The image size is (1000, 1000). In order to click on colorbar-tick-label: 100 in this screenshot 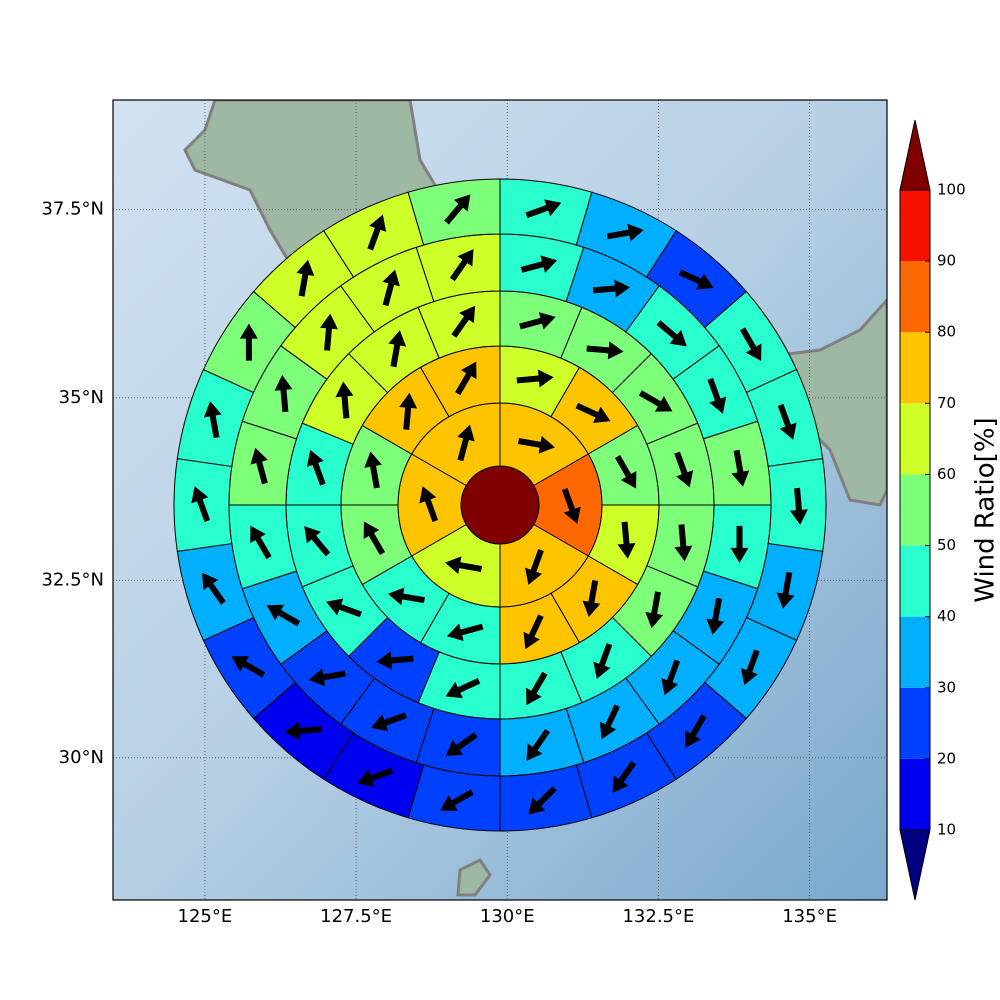, I will do `click(951, 190)`.